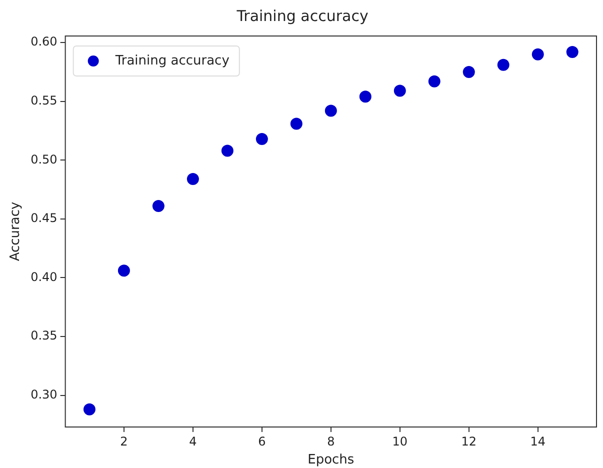 The image size is (603, 468). What do you see at coordinates (193, 441) in the screenshot?
I see `x-tick-label: 4` at bounding box center [193, 441].